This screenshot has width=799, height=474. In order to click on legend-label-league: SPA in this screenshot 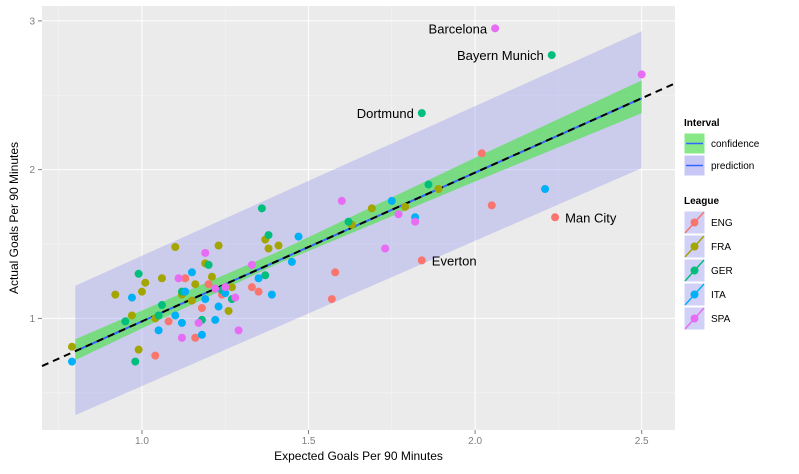, I will do `click(721, 319)`.